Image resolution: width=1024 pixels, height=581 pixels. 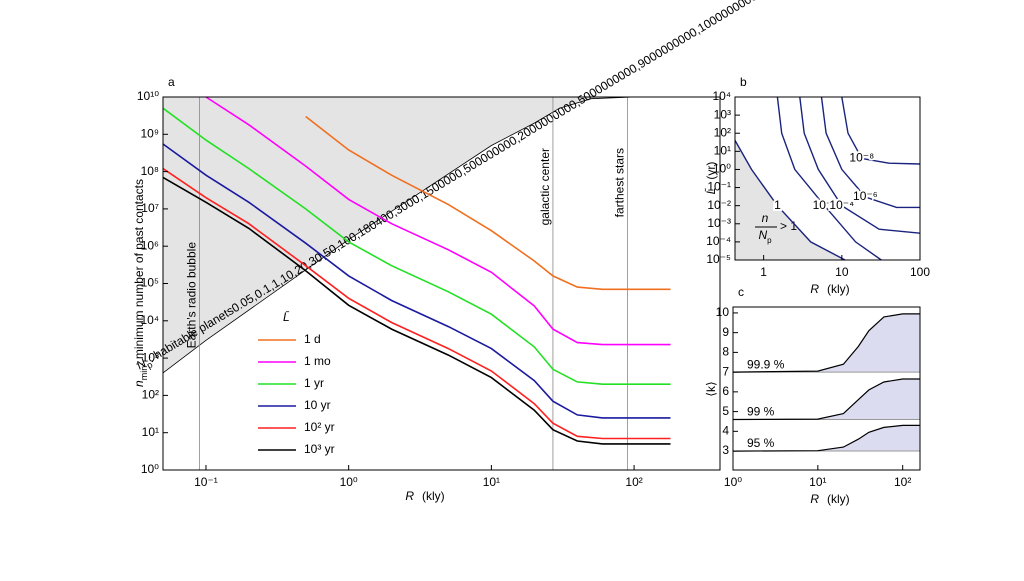 What do you see at coordinates (725, 411) in the screenshot?
I see `y-tick-label: 5` at bounding box center [725, 411].